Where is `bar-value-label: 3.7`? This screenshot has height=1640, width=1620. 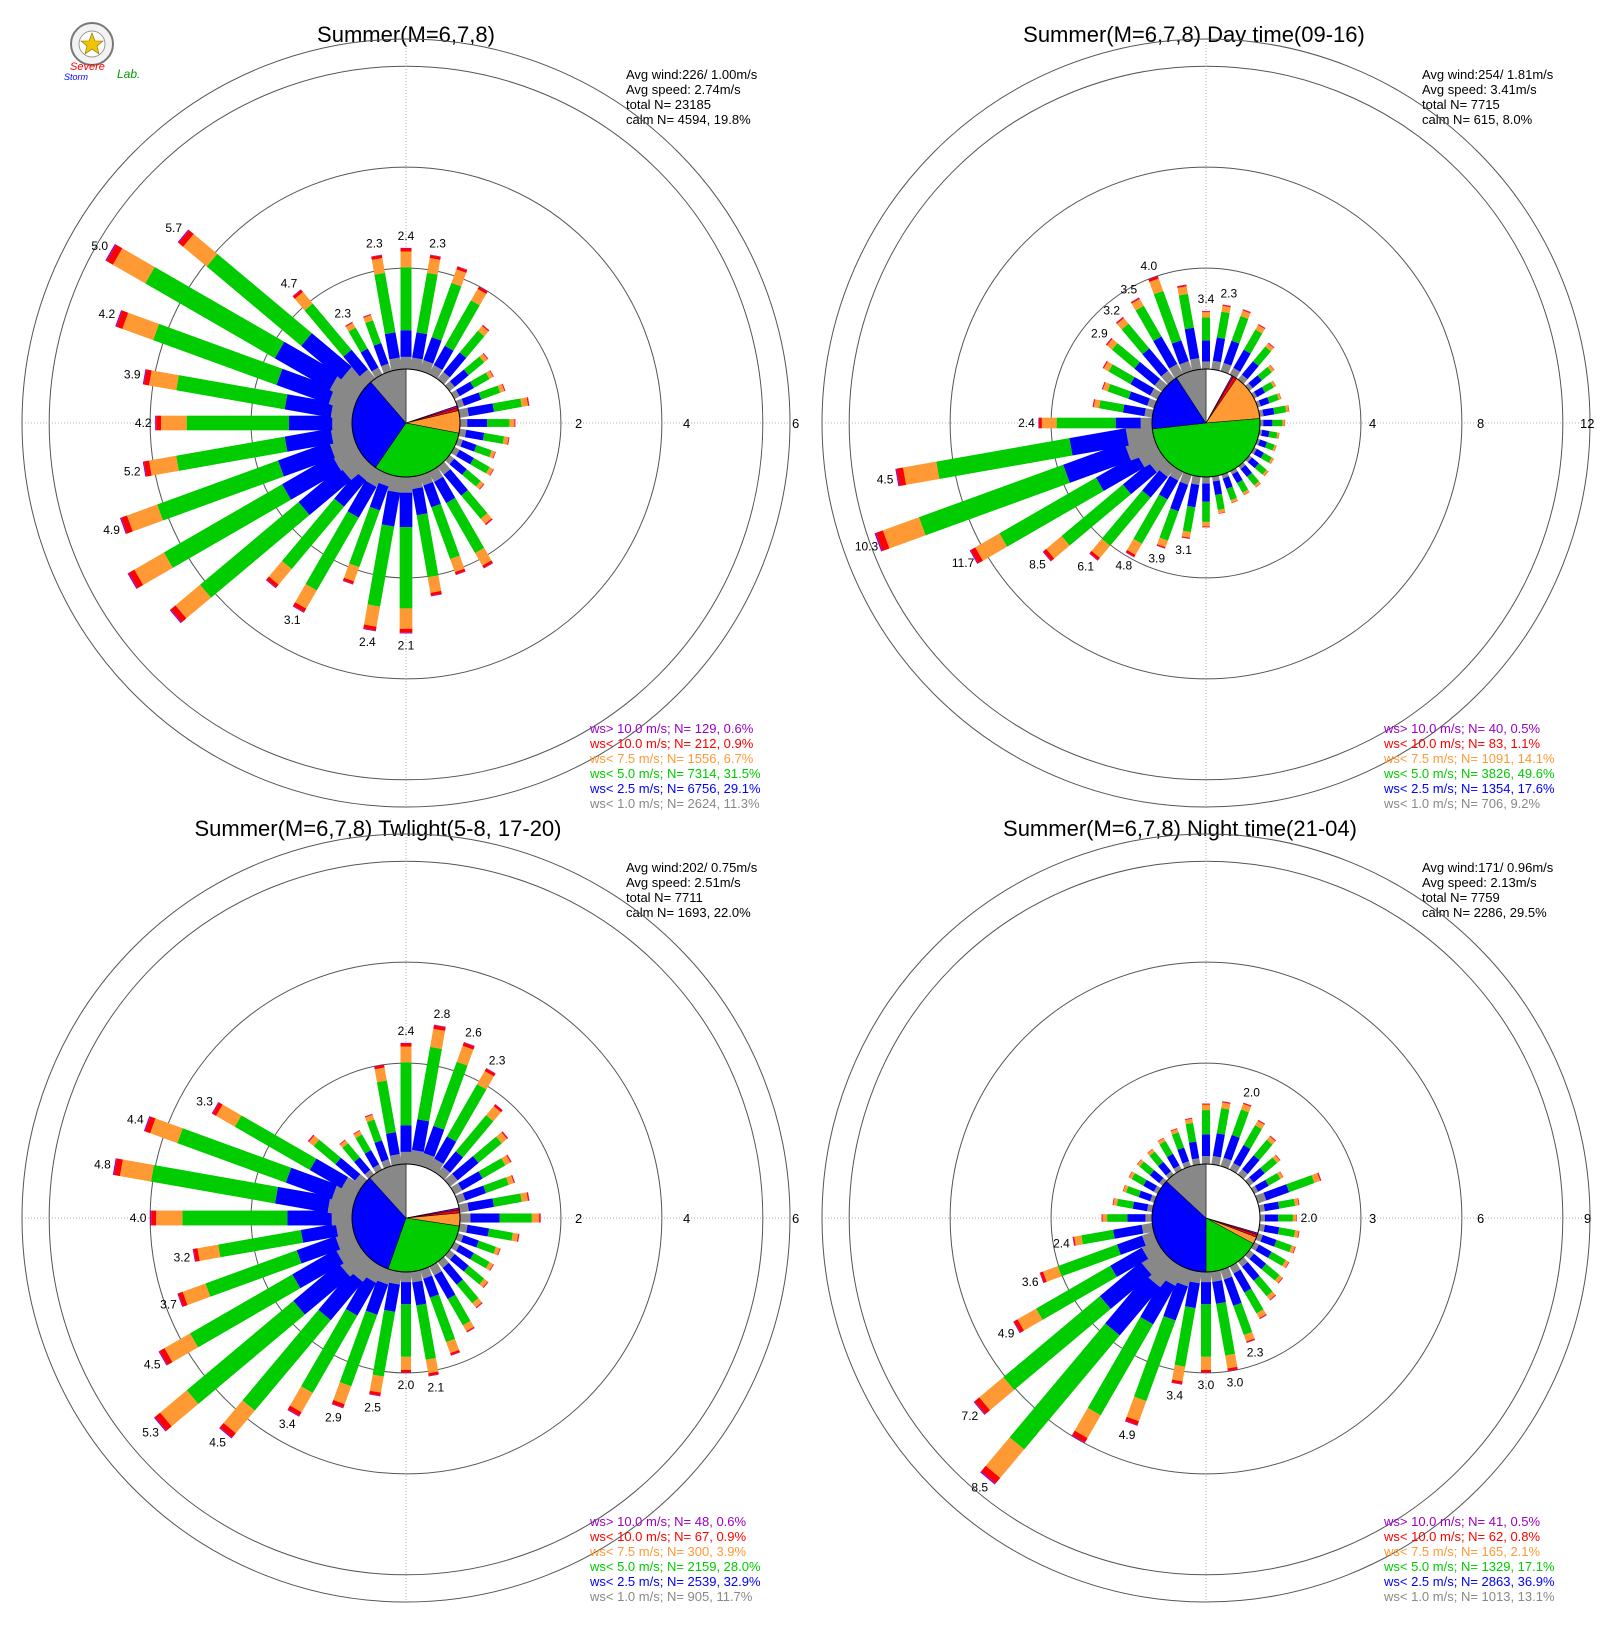 bar-value-label: 3.7 is located at coordinates (168, 1304).